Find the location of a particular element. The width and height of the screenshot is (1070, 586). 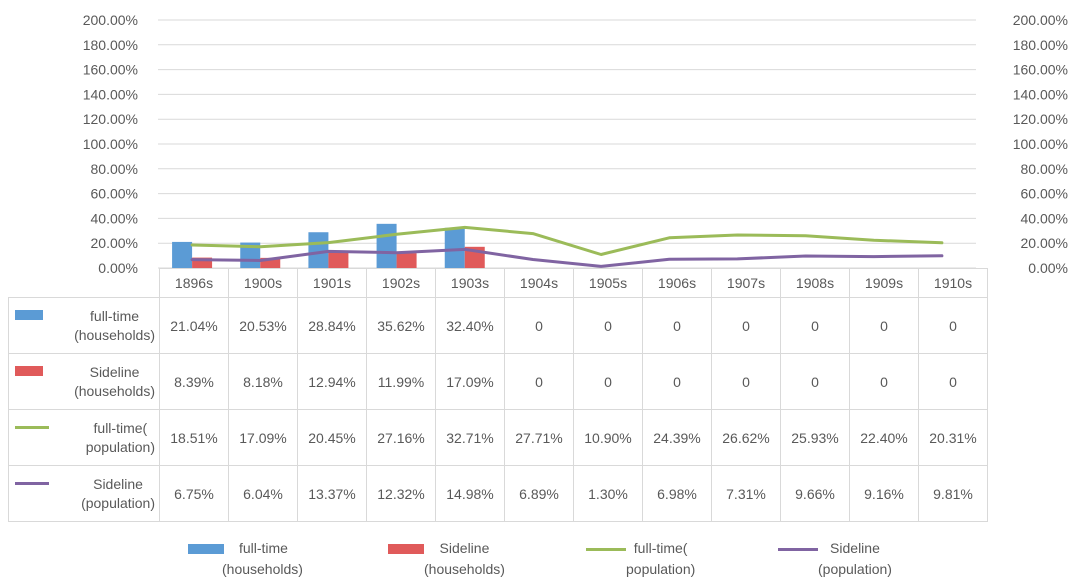

y-tick-label-left: 40.00% is located at coordinates (114, 218).